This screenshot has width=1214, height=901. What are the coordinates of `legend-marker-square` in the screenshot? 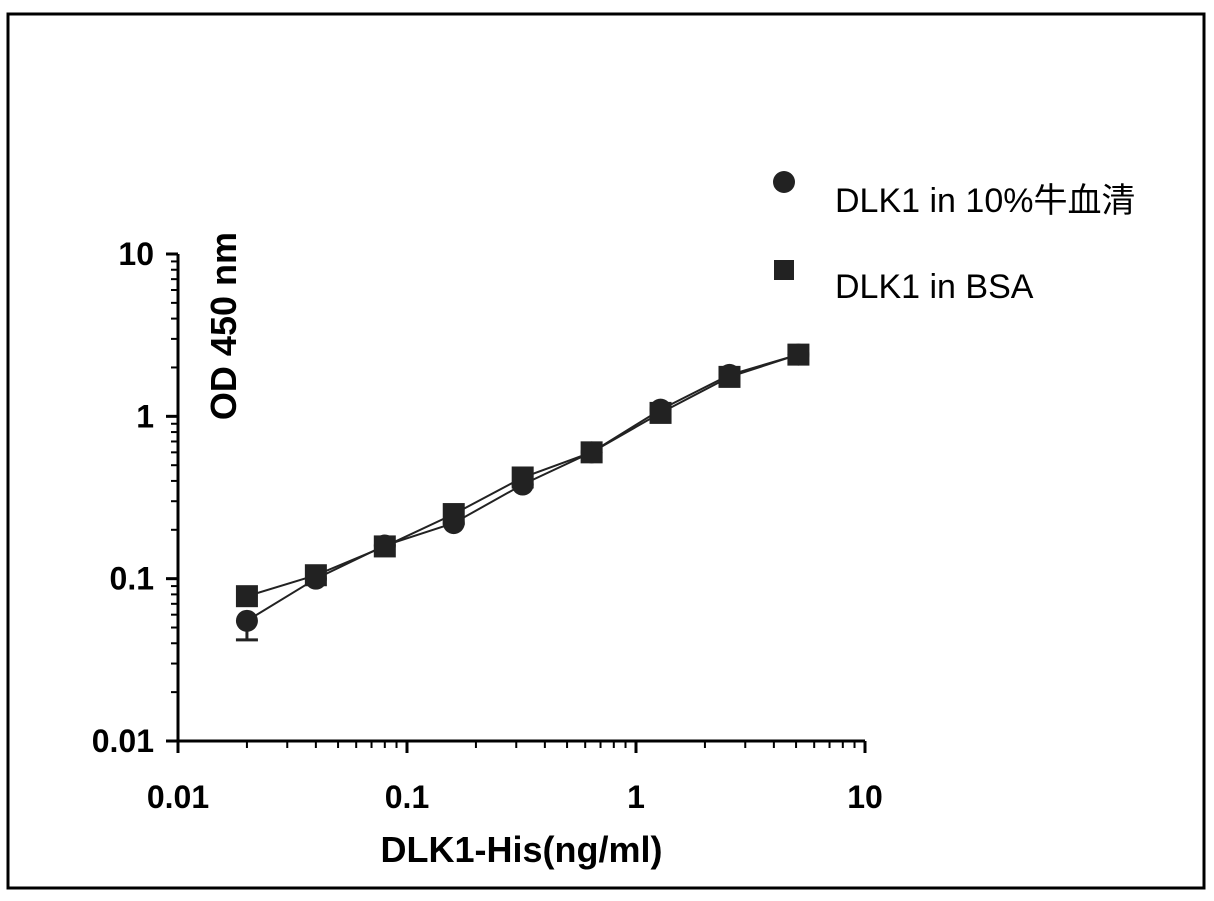 It's located at (784, 270).